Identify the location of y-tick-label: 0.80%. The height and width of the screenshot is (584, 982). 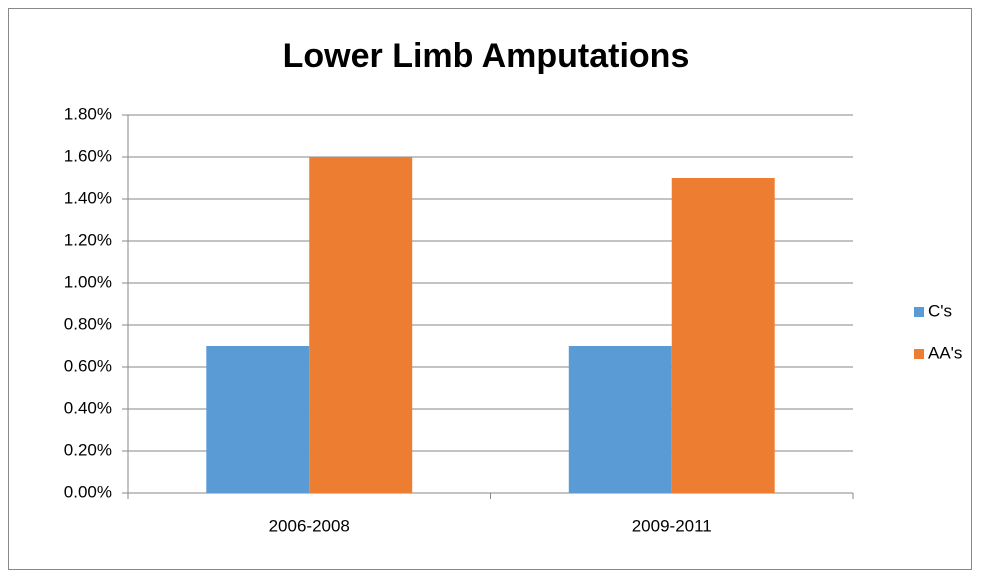
(88, 323).